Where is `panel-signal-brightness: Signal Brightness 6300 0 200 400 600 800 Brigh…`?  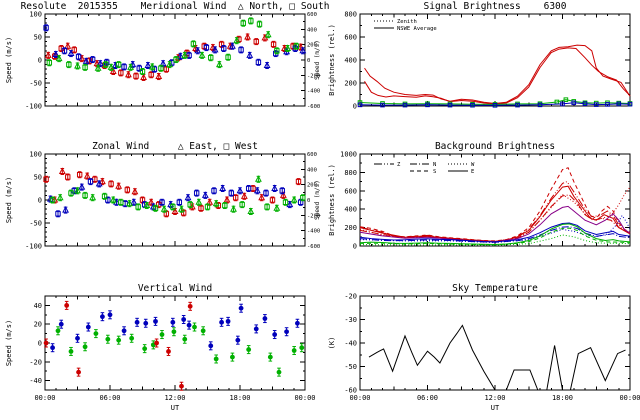 panel-signal-brightness: Signal Brightness 6300 0 200 400 600 800 Brigh… is located at coordinates (480, 56).